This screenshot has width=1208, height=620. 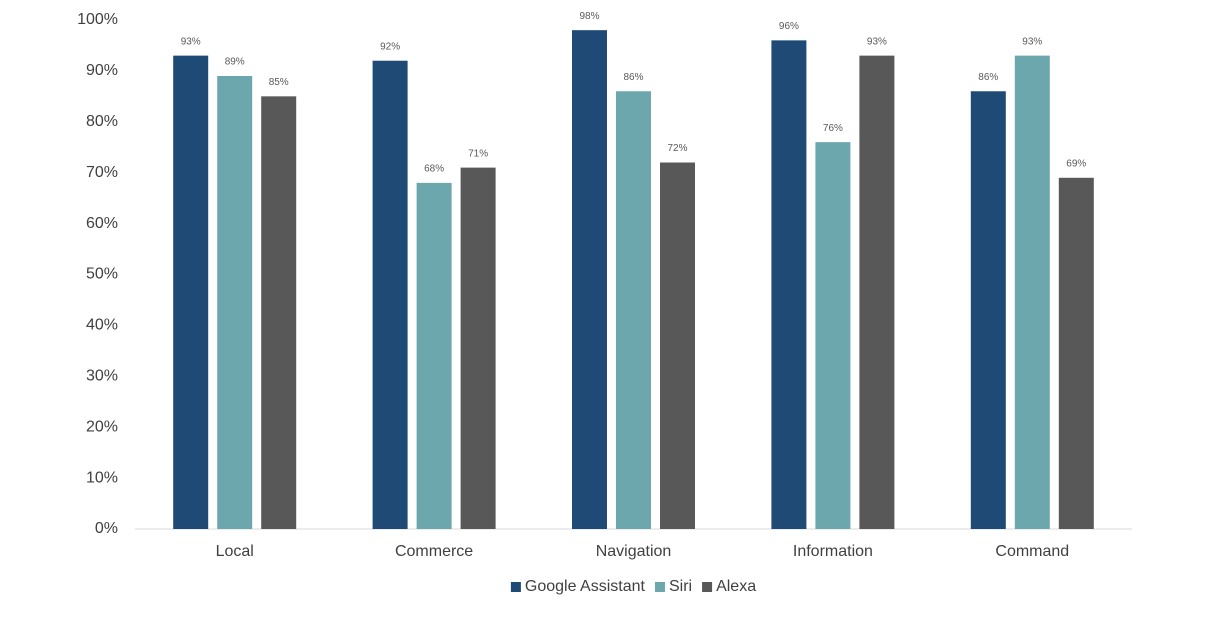 What do you see at coordinates (102, 172) in the screenshot?
I see `y-tick-label: 70%` at bounding box center [102, 172].